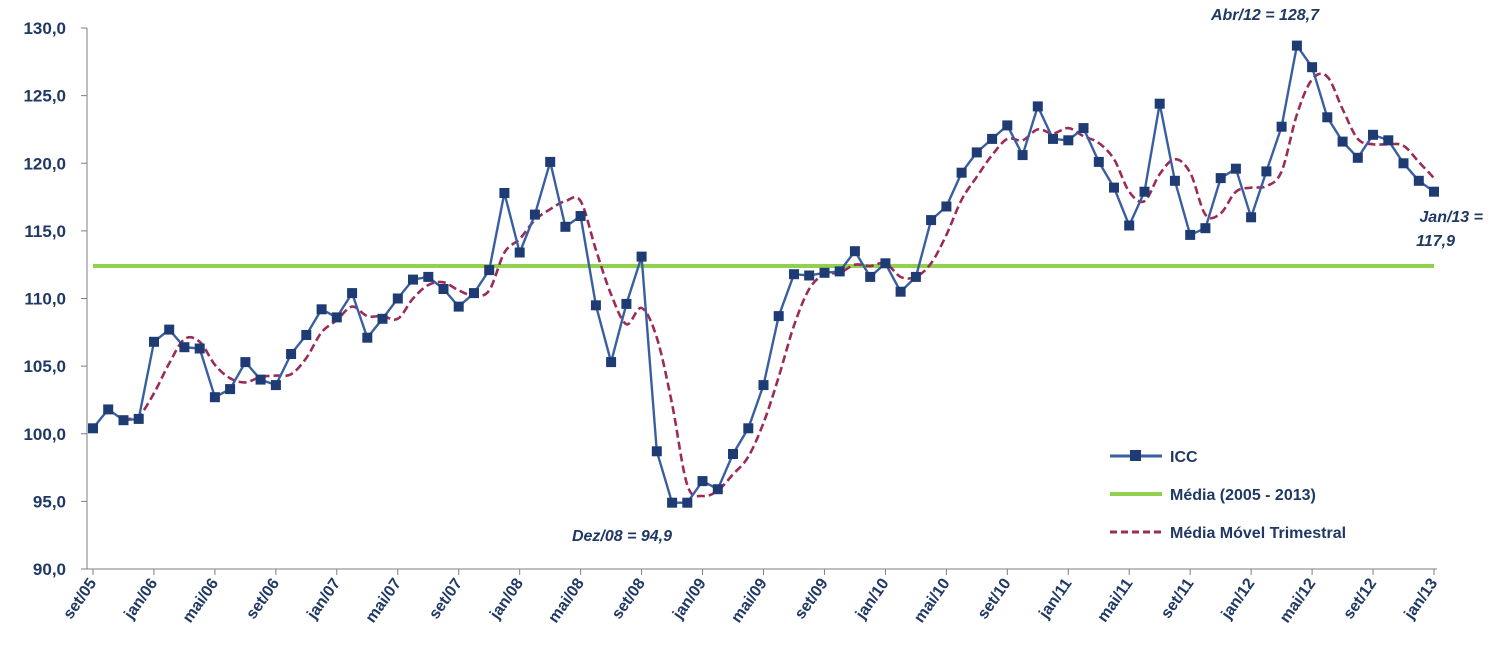 The image size is (1491, 651). Describe the element at coordinates (1184, 457) in the screenshot. I see `legend-label-icc: ICC` at that location.